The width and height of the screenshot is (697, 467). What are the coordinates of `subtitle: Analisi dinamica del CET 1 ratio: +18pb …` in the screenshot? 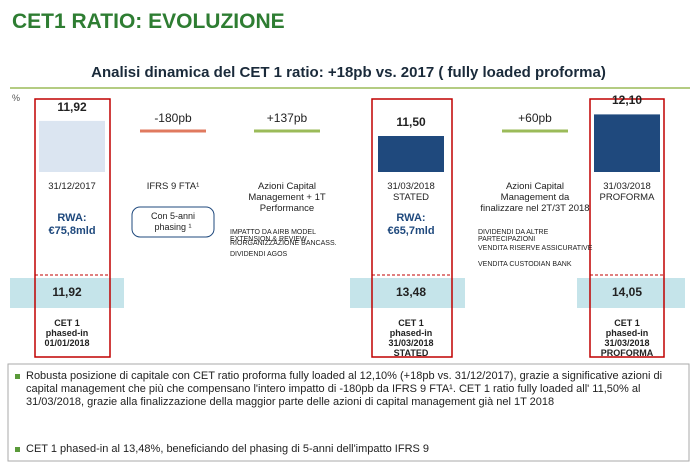 It's located at (348, 72).